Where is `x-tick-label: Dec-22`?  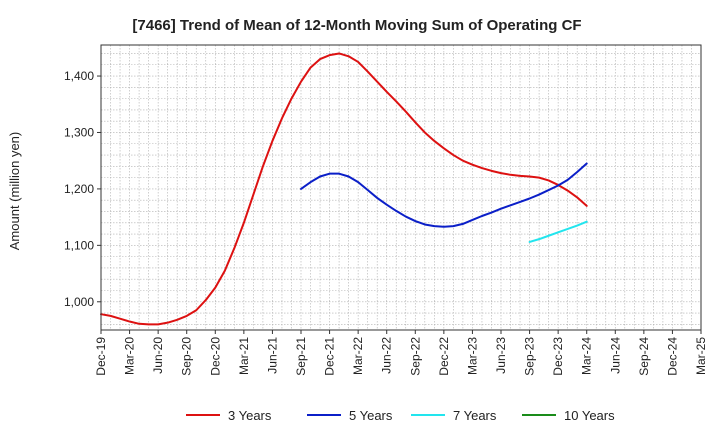
x-tick-label: Dec-22 is located at coordinates (444, 356).